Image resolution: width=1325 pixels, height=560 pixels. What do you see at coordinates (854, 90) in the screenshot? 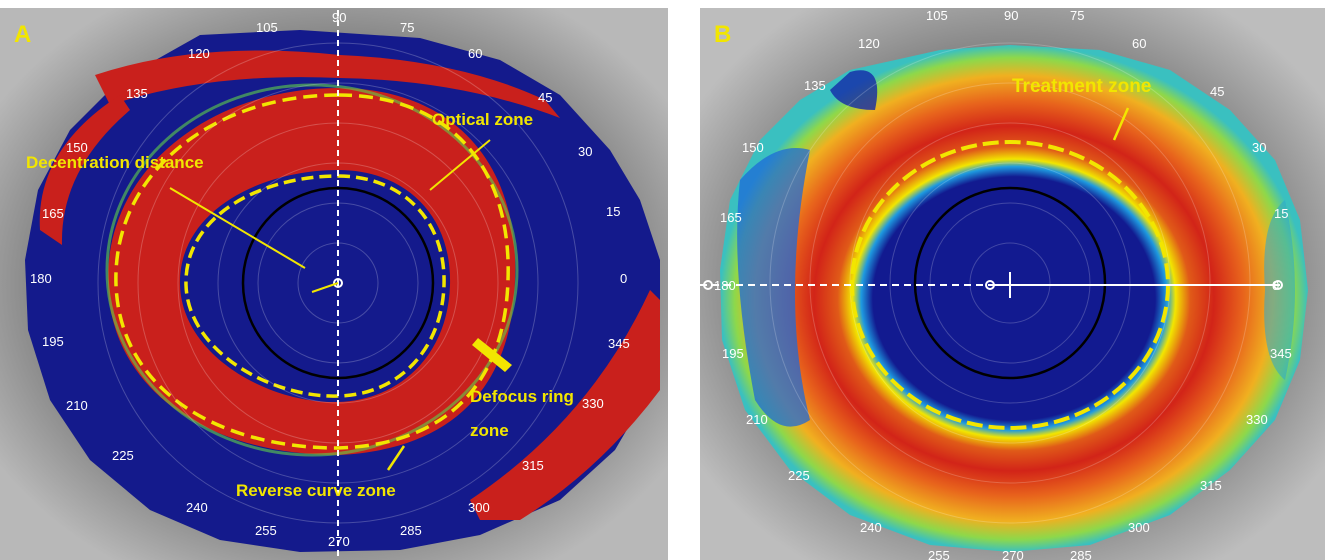
I see `cool-region-top-left` at bounding box center [854, 90].